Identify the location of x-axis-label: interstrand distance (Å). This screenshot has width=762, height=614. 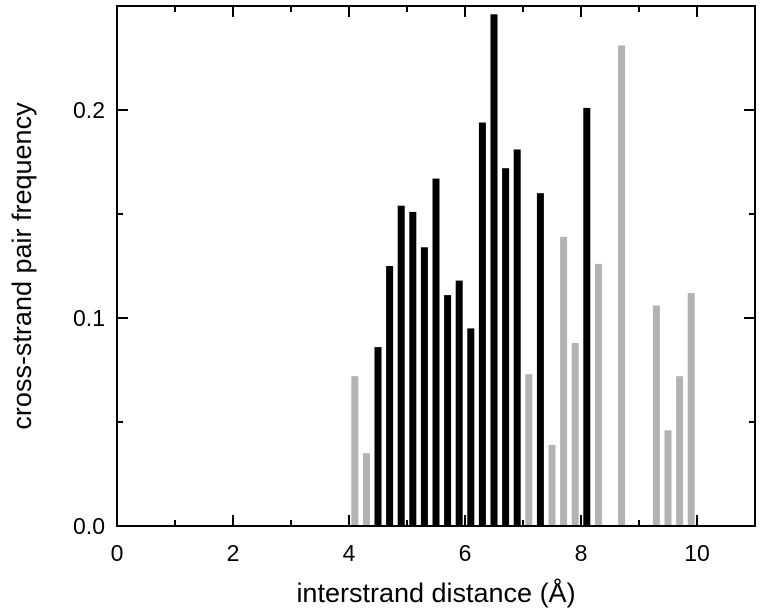
(435, 592).